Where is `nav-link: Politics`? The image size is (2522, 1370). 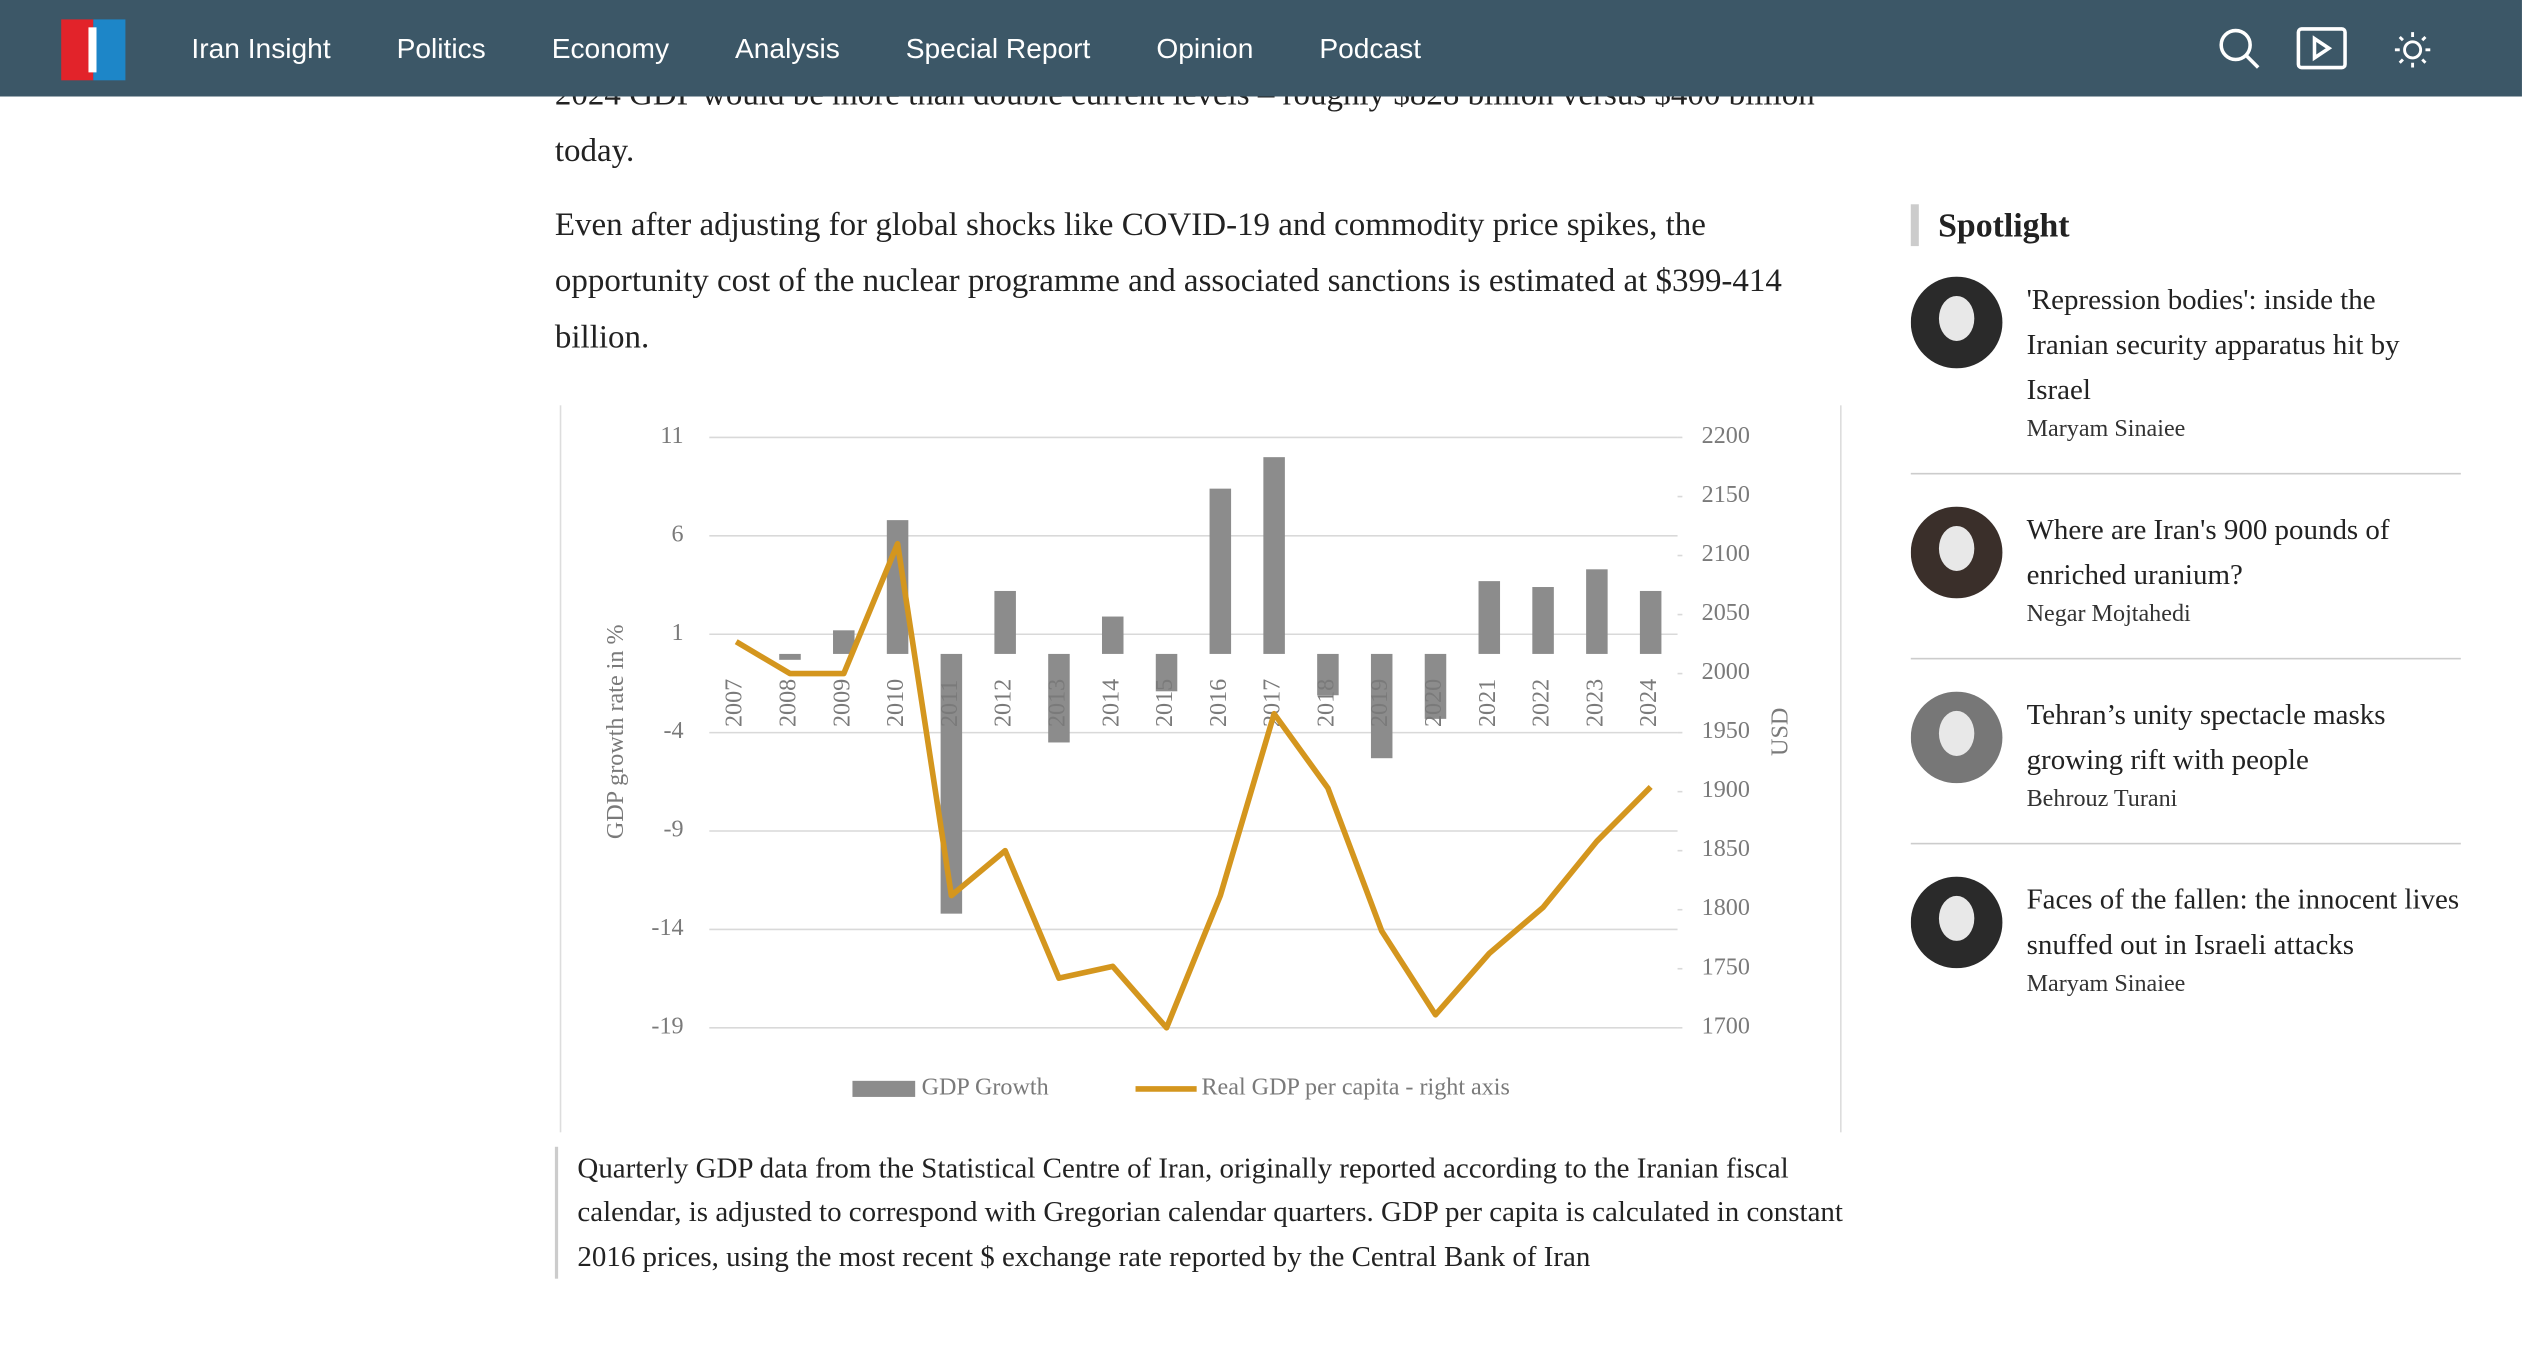 nav-link: Politics is located at coordinates (441, 47).